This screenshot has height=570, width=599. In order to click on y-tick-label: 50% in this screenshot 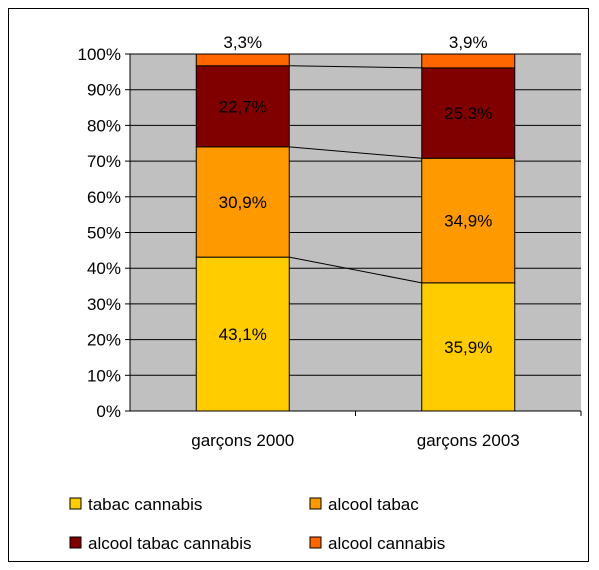, I will do `click(104, 233)`.